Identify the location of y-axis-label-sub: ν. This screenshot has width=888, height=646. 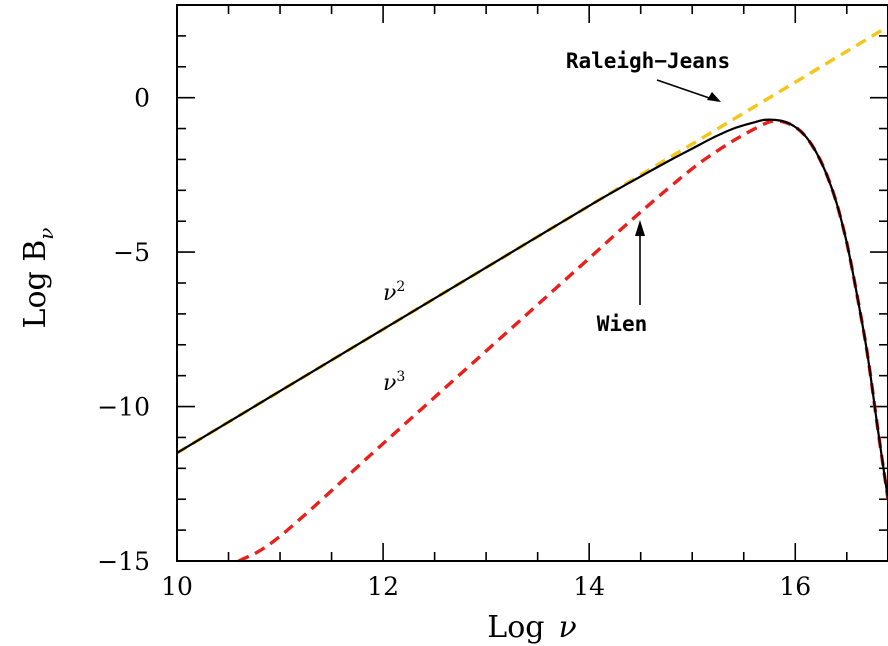
(46, 234).